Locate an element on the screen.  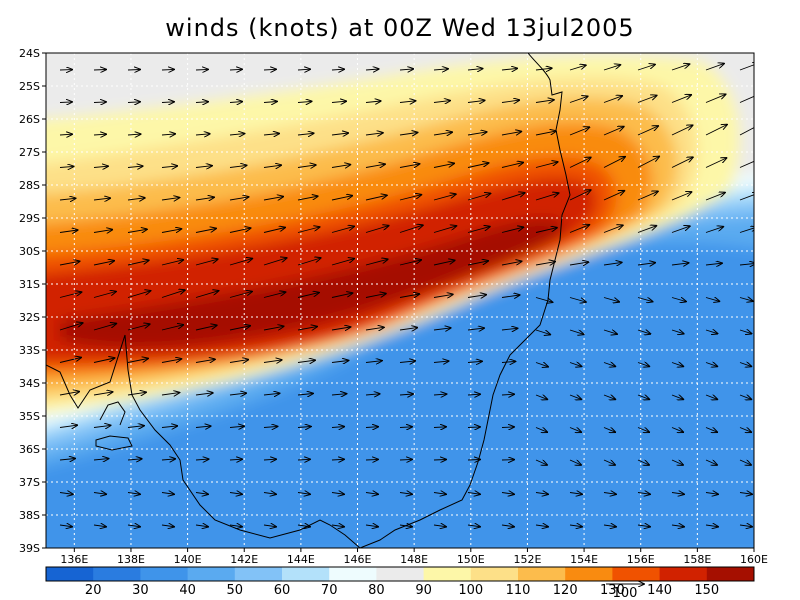
colorbar-label: 130 is located at coordinates (612, 590).